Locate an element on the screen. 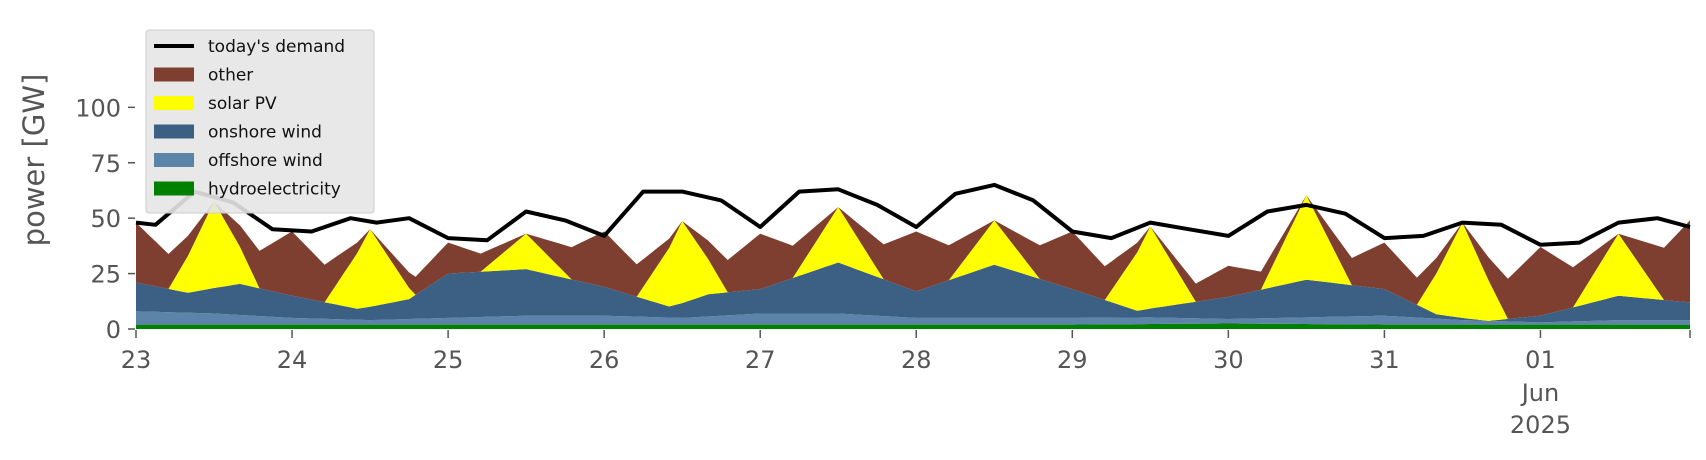 Image resolution: width=1706 pixels, height=460 pixels. y-tick-label: 0 is located at coordinates (113, 330).